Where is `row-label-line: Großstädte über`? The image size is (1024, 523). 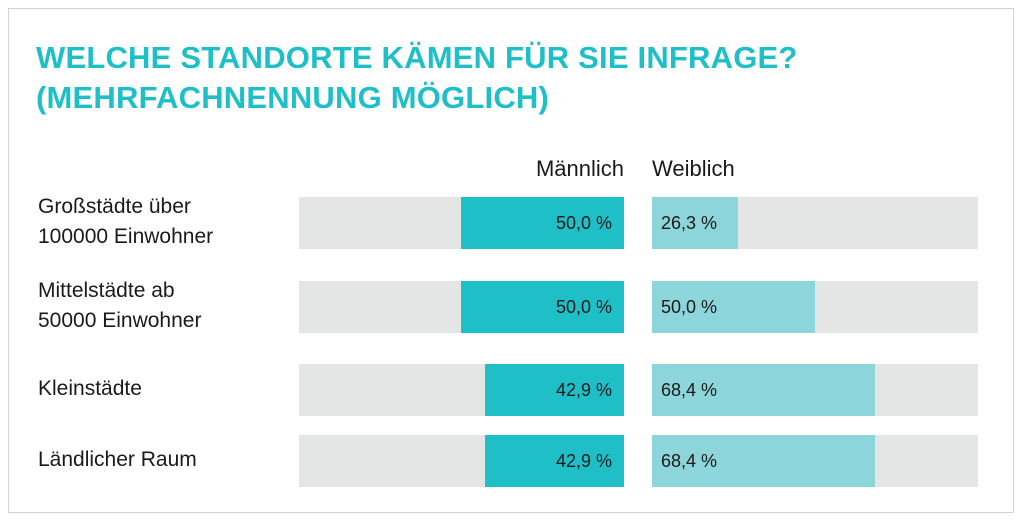 row-label-line: Großstädte über is located at coordinates (114, 206).